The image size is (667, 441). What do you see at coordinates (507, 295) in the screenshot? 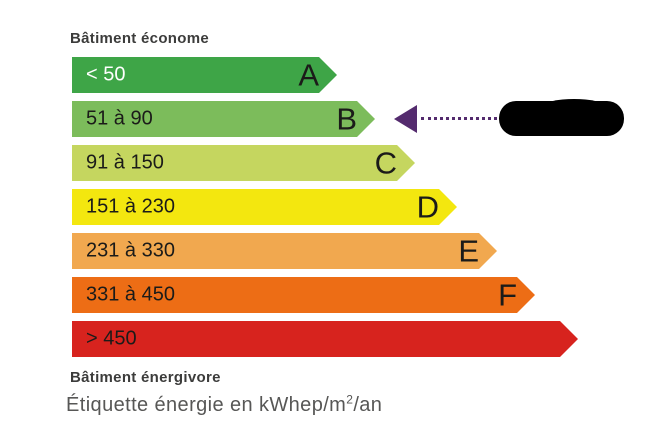
I see `class-letter: F` at bounding box center [507, 295].